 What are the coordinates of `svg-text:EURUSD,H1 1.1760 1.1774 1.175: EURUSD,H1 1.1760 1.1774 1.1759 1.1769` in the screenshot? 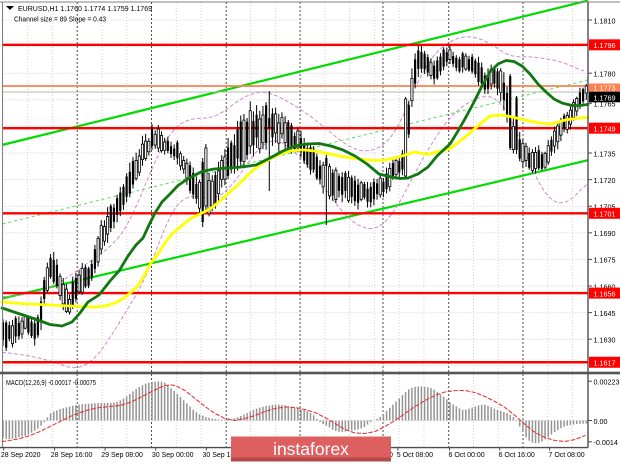 It's located at (85, 8).